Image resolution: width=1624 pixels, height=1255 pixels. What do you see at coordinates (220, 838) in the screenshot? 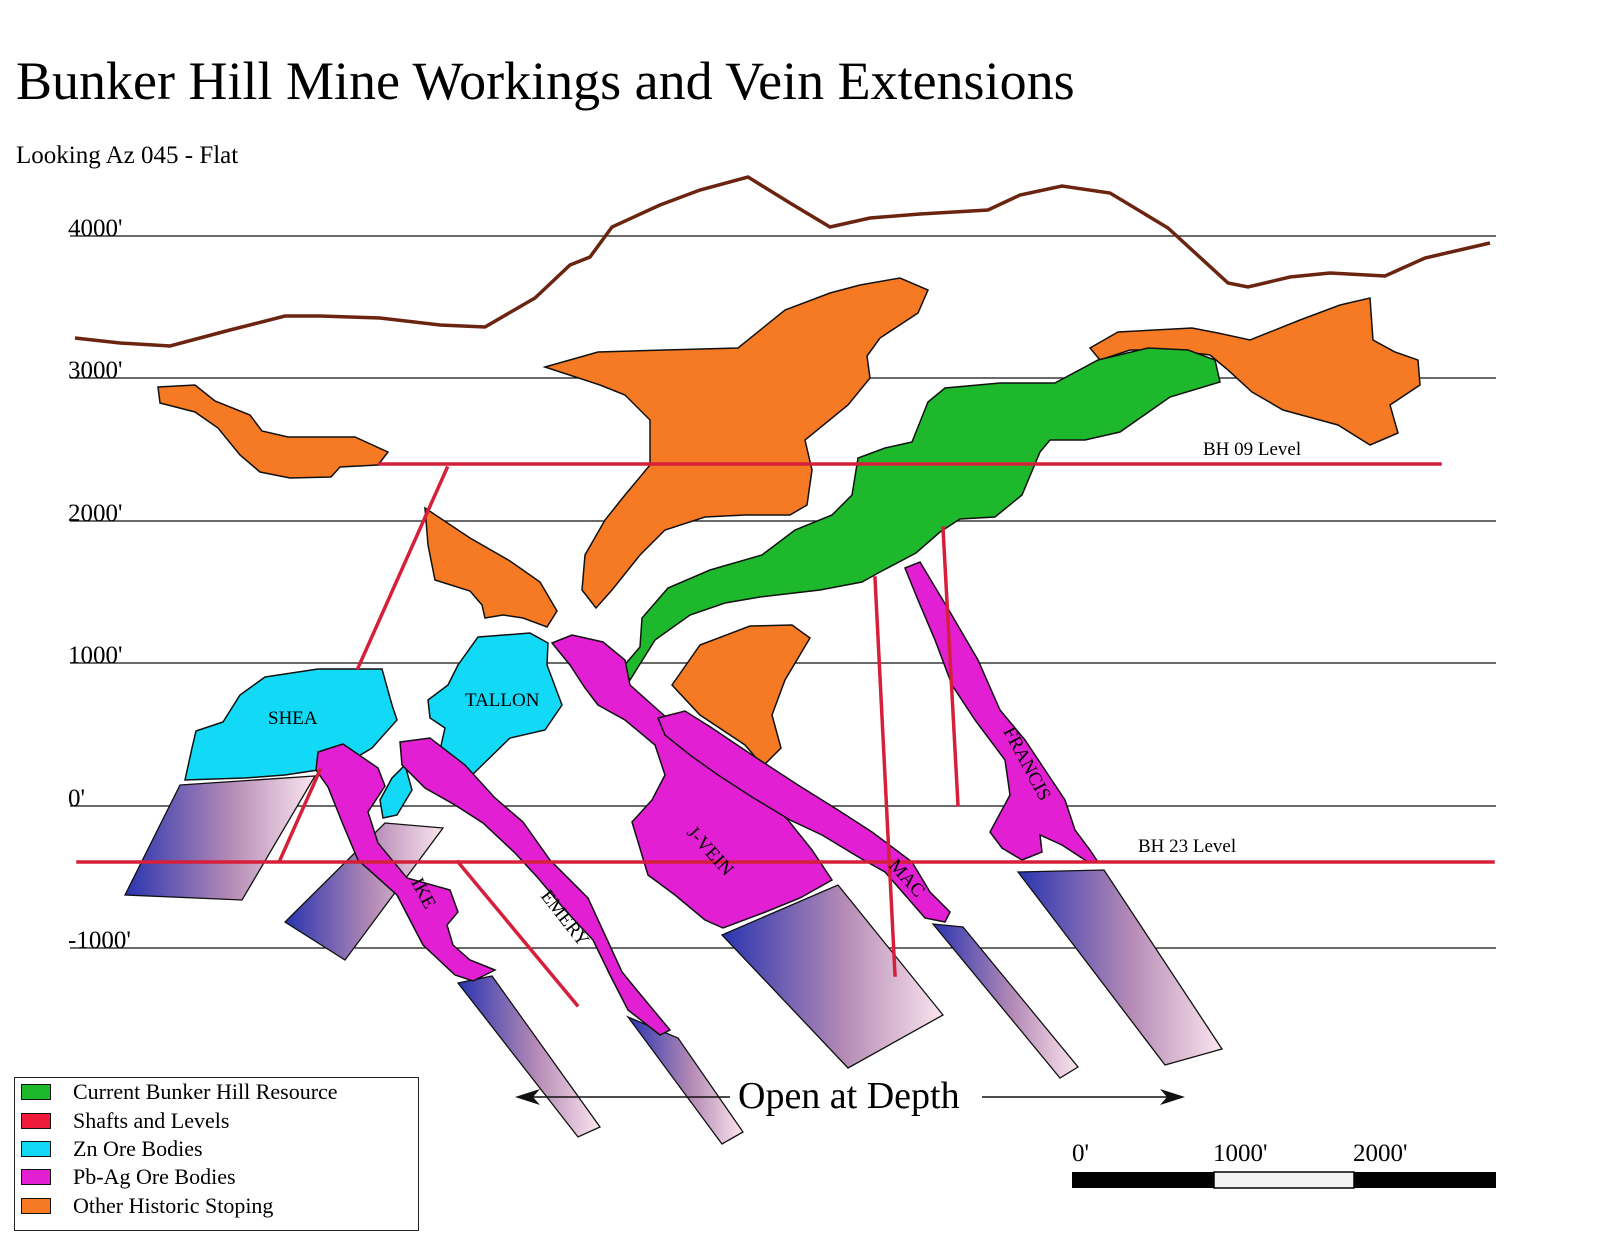
I see `extension-shea` at bounding box center [220, 838].